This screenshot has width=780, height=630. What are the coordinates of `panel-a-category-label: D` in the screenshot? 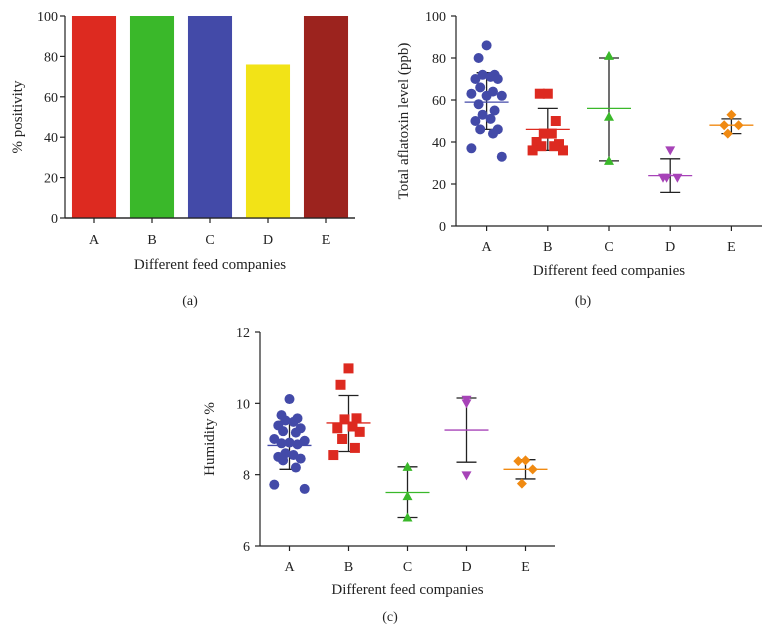 It's located at (268, 240).